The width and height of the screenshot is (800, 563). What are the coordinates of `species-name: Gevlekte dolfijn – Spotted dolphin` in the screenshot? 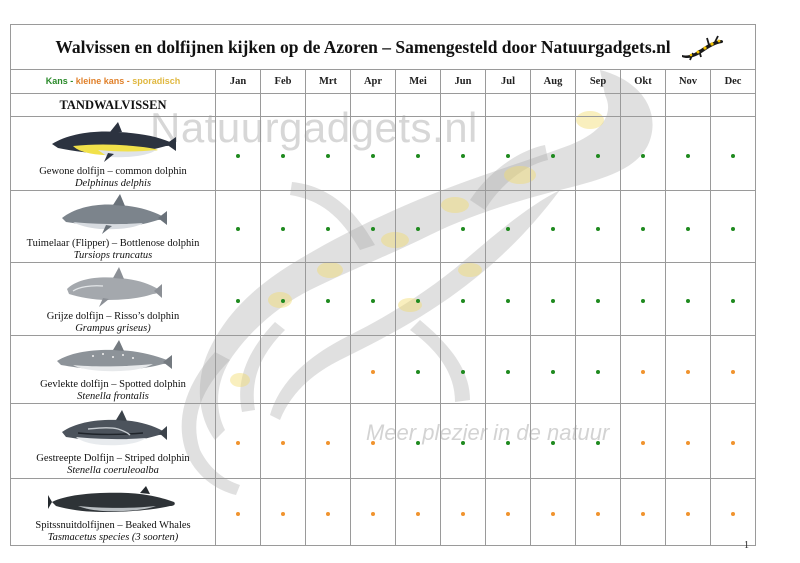 It's located at (113, 384).